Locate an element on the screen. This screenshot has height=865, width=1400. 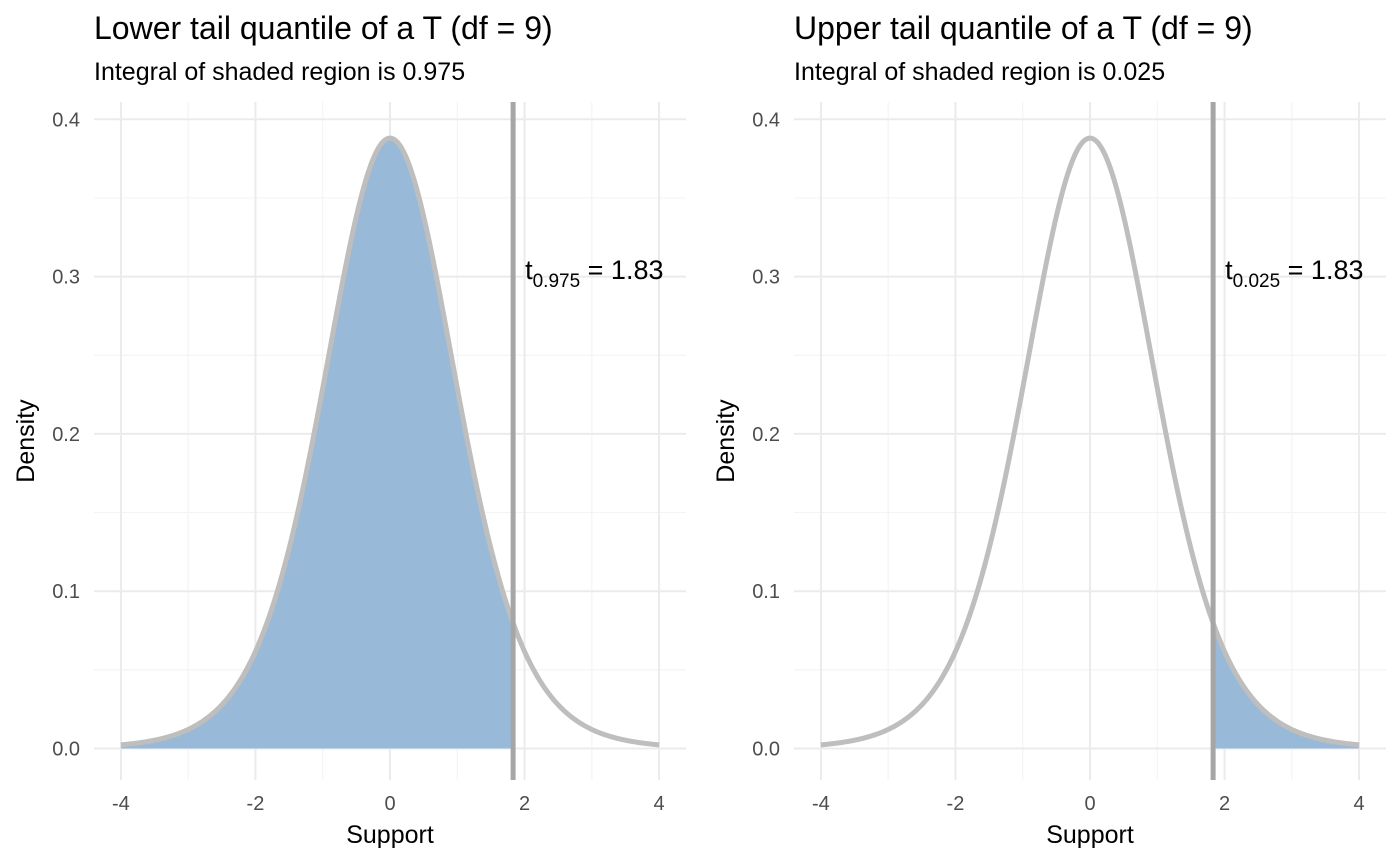
quantile-annotation: t0.975 = 1.83 is located at coordinates (594, 273).